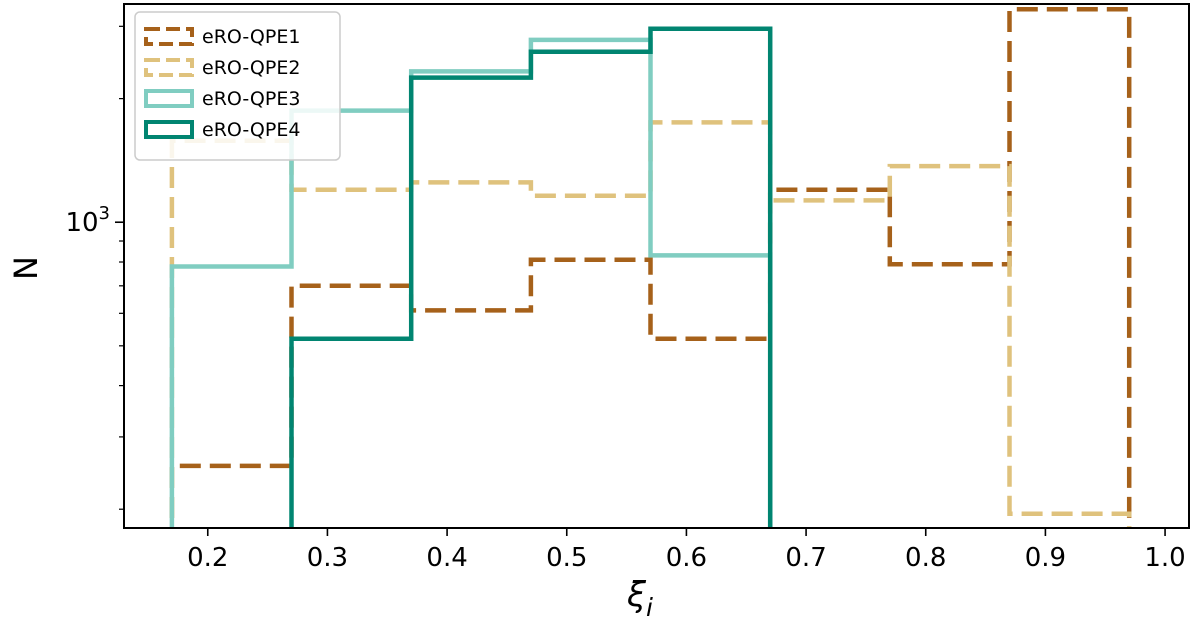 The width and height of the screenshot is (1200, 630). What do you see at coordinates (251, 37) in the screenshot?
I see `legend-label: eRO-QPE1` at bounding box center [251, 37].